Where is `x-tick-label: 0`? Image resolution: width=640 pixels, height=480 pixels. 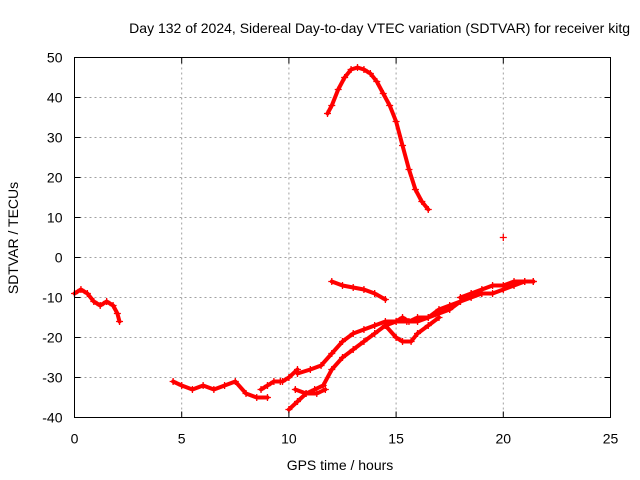
x-tick-label: 0 is located at coordinates (75, 439).